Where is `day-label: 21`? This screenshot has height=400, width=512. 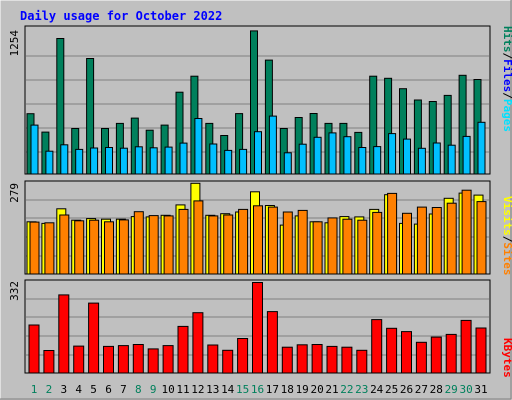
day-label: 21 is located at coordinates (331, 389).